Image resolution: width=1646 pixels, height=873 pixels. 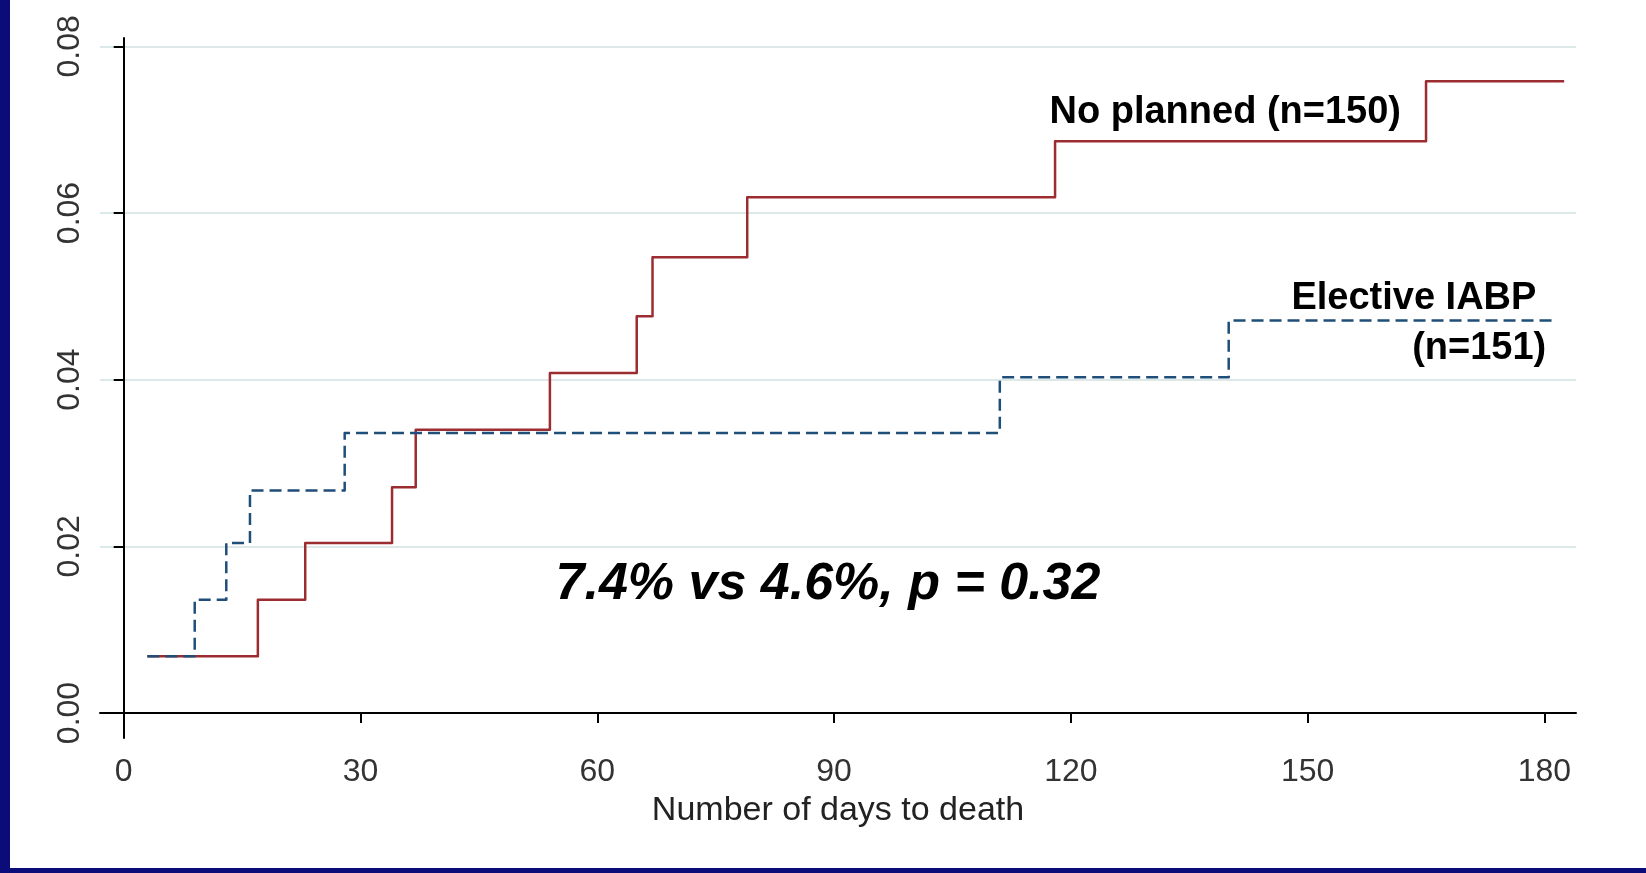 I want to click on x-tick-label: 120, so click(x=1071, y=770).